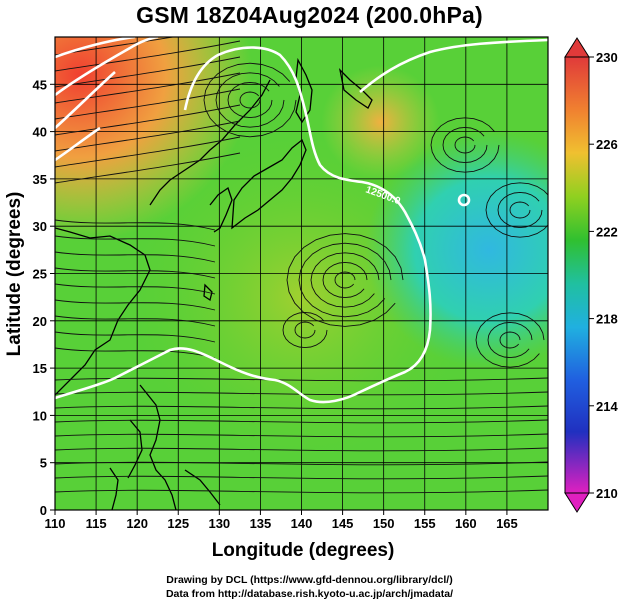 This screenshot has width=619, height=605. I want to click on colorbar-tick-label: 218, so click(607, 319).